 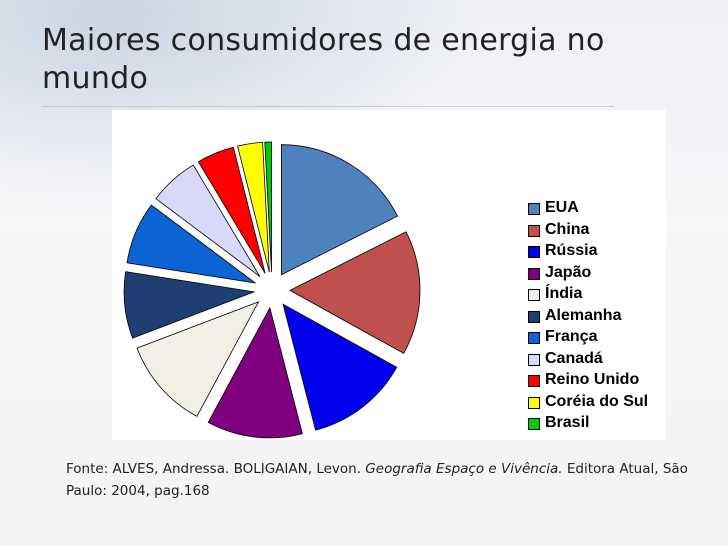 I want to click on legend-label: Japão, so click(x=568, y=272).